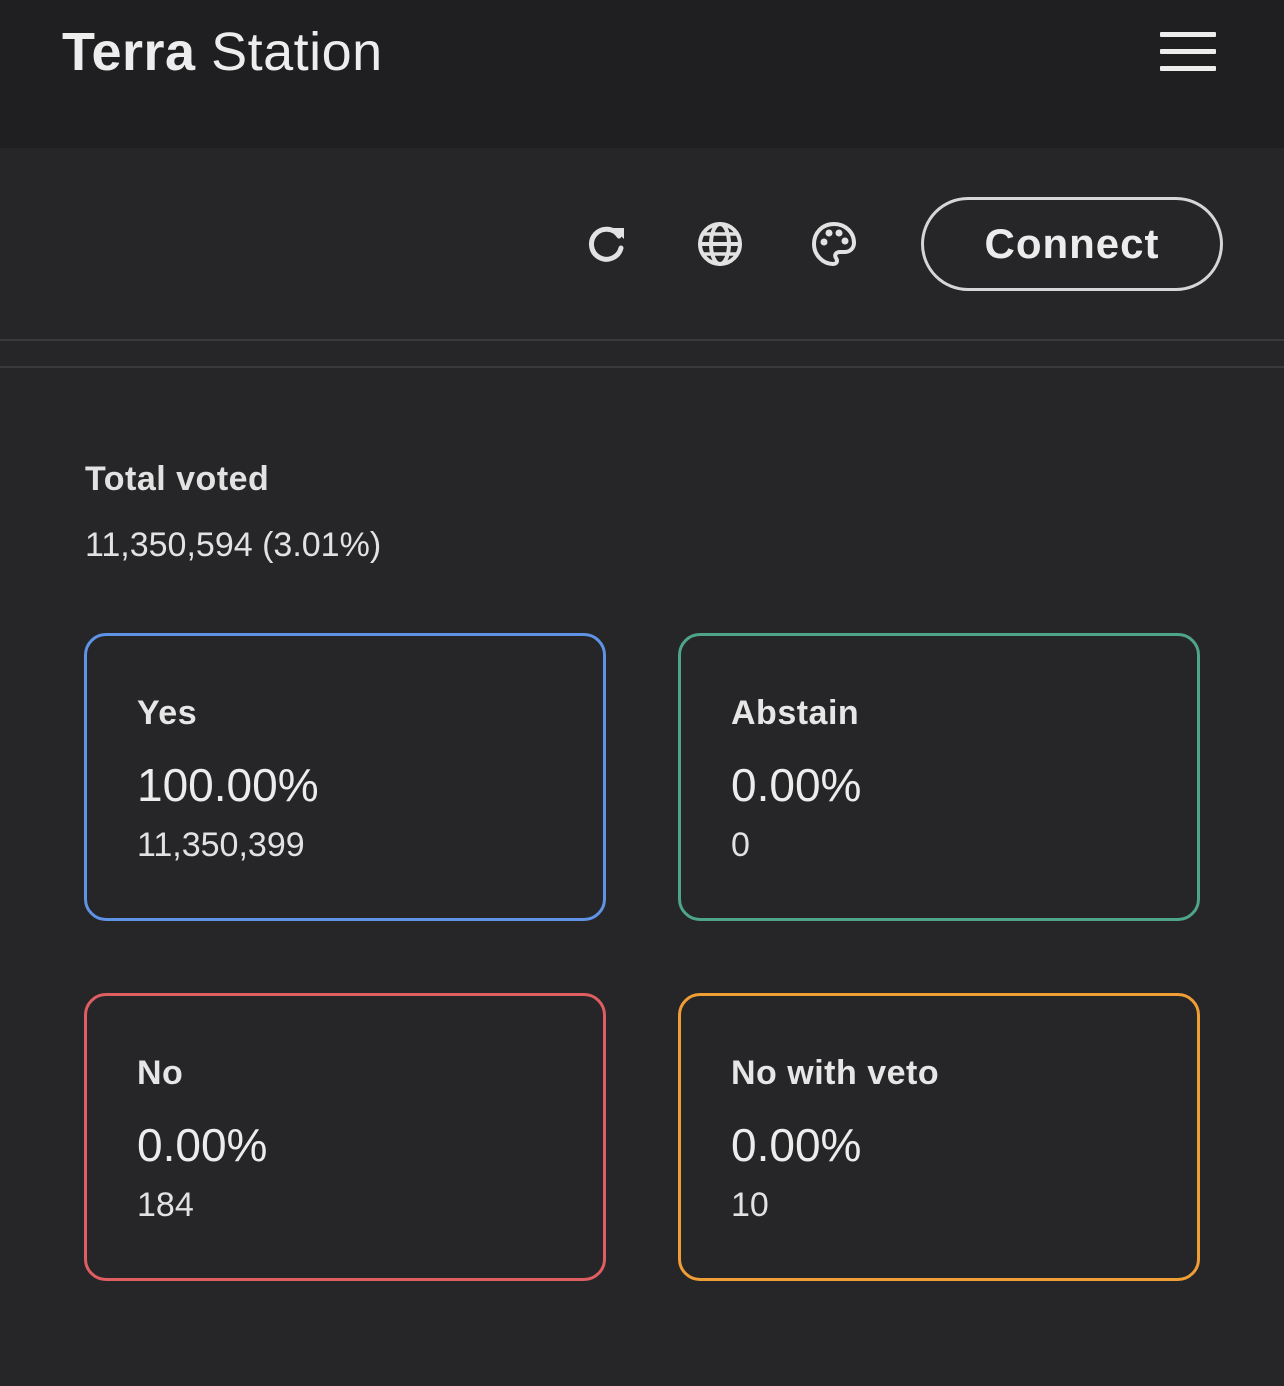 This screenshot has height=1386, width=1284. I want to click on vote-option-count: 184, so click(165, 1205).